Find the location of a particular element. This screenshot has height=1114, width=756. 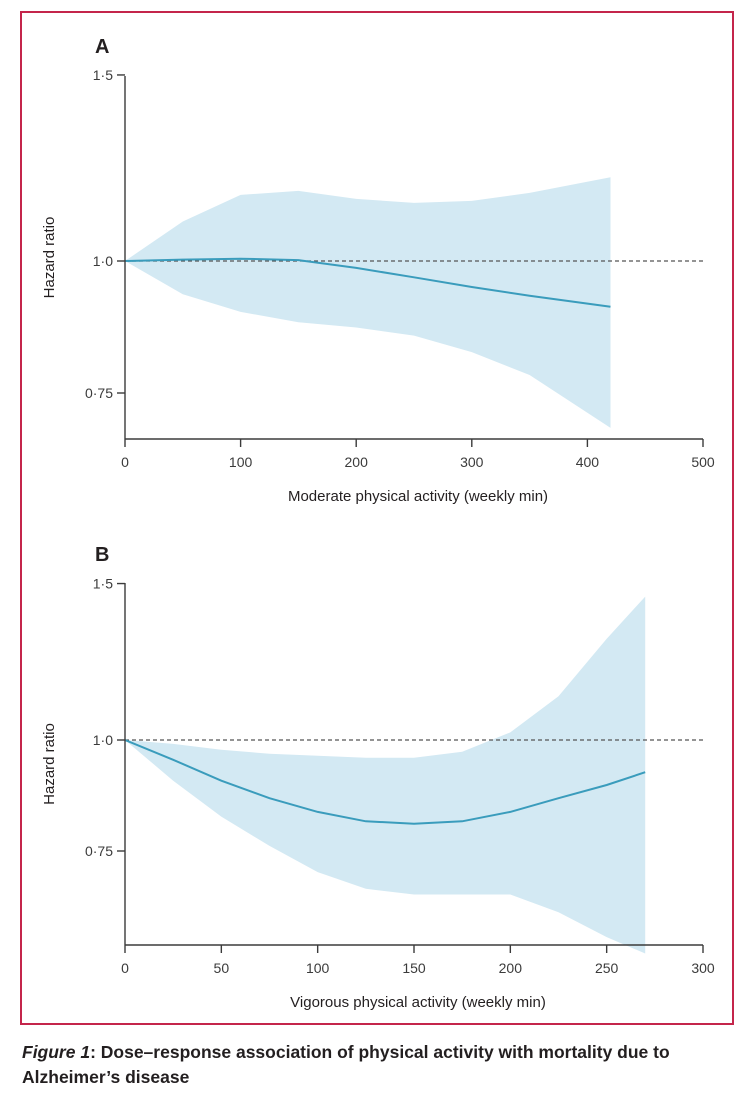

panel-label: B is located at coordinates (102, 555).